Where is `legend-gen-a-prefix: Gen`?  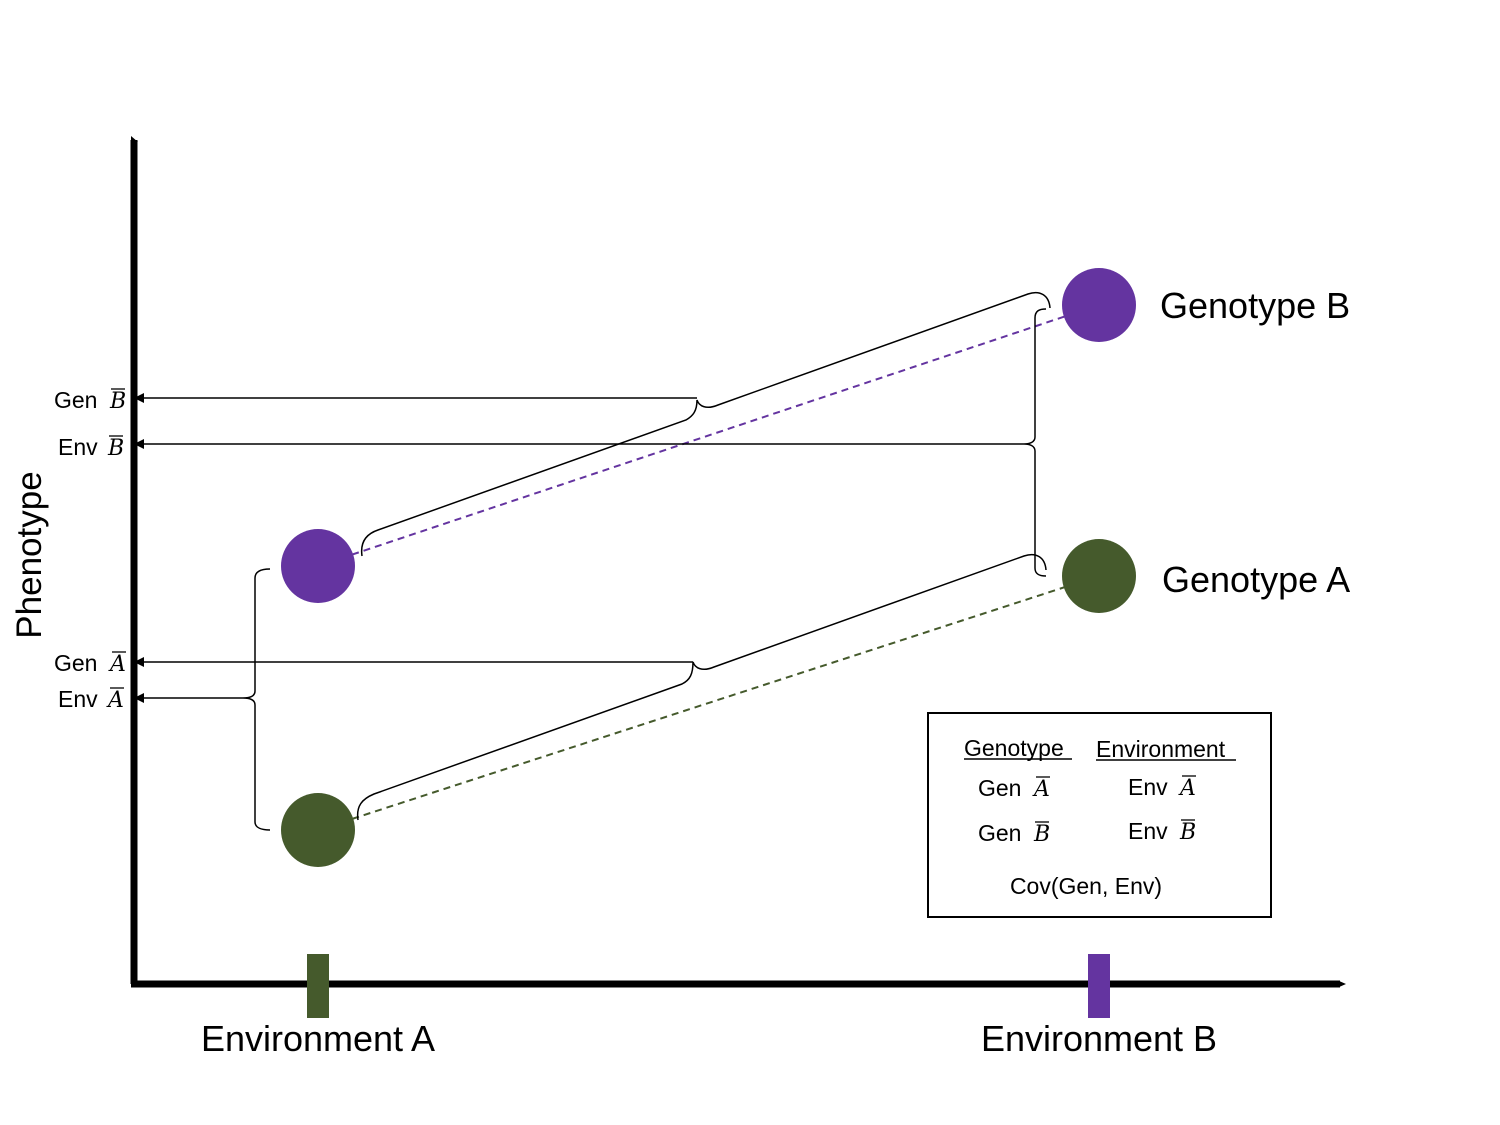 legend-gen-a-prefix: Gen is located at coordinates (999, 788).